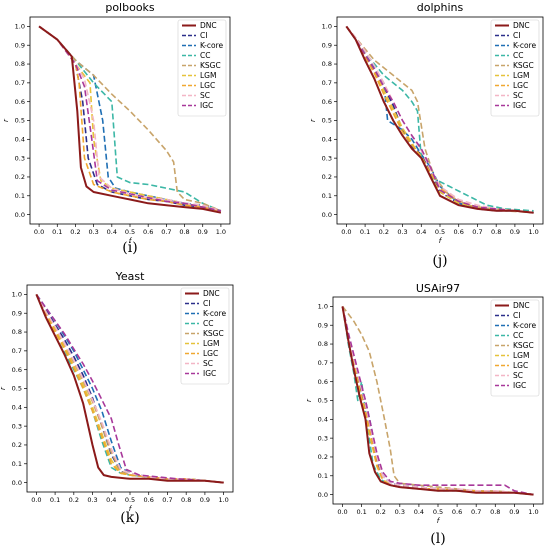 The height and width of the screenshot is (551, 550). I want to click on x-tick-label: 0.2, so click(74, 500).